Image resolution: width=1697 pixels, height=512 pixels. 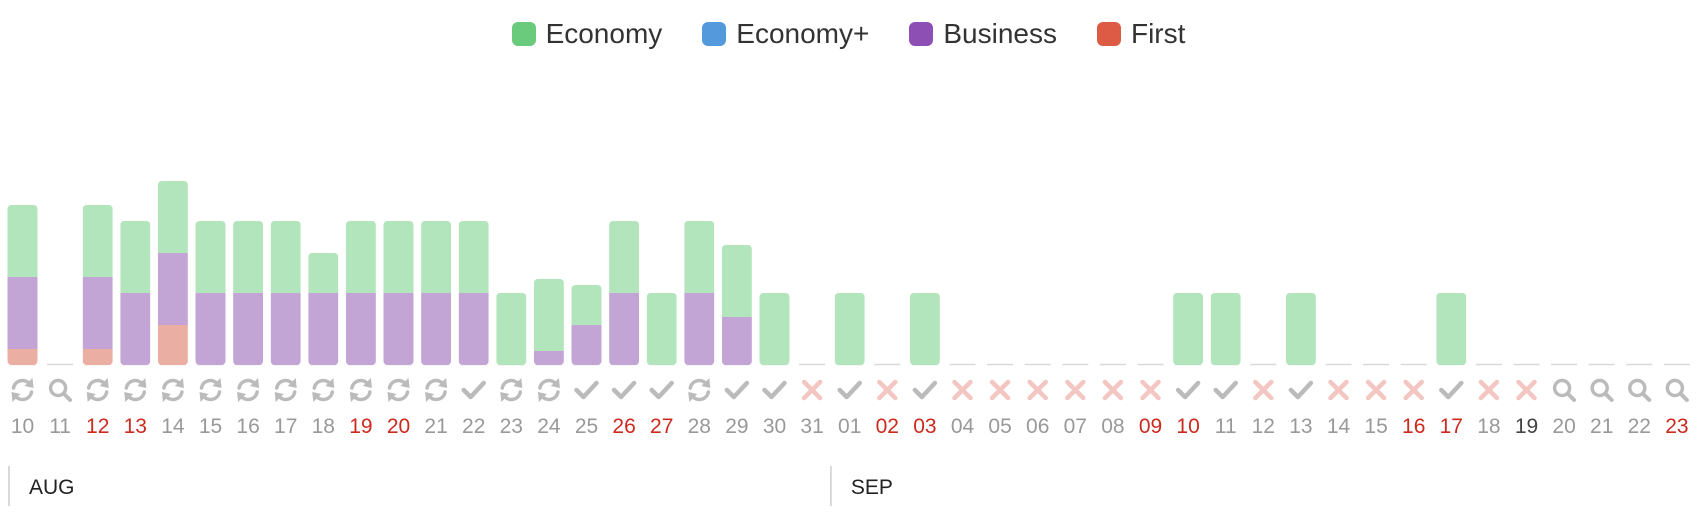 I want to click on legend-label: Economy+, so click(x=803, y=33).